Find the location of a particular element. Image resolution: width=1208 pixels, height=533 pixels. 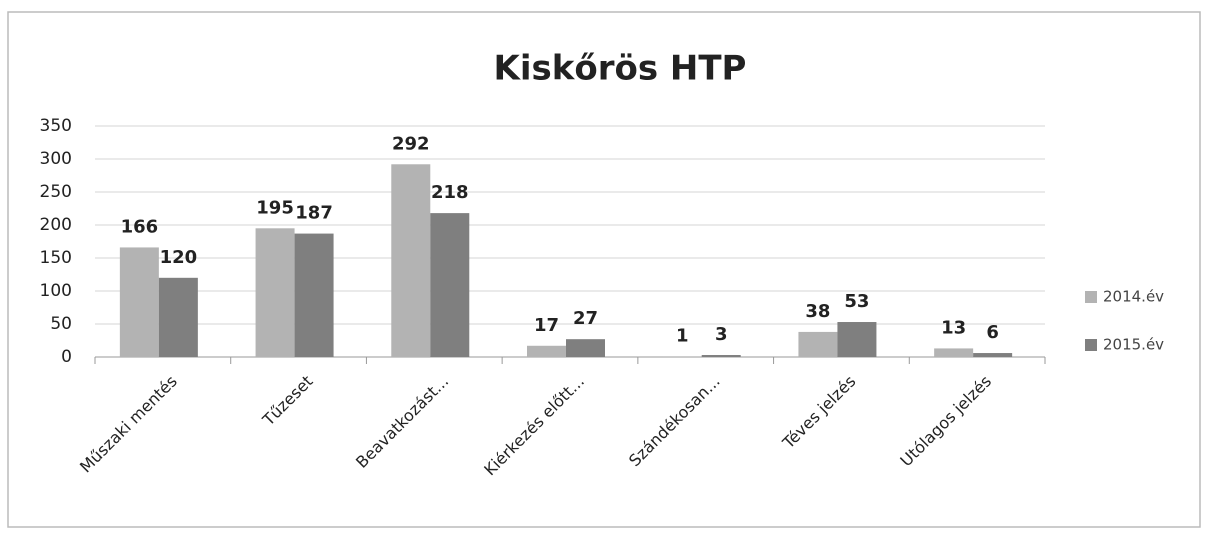

value-label: 218 is located at coordinates (450, 192).